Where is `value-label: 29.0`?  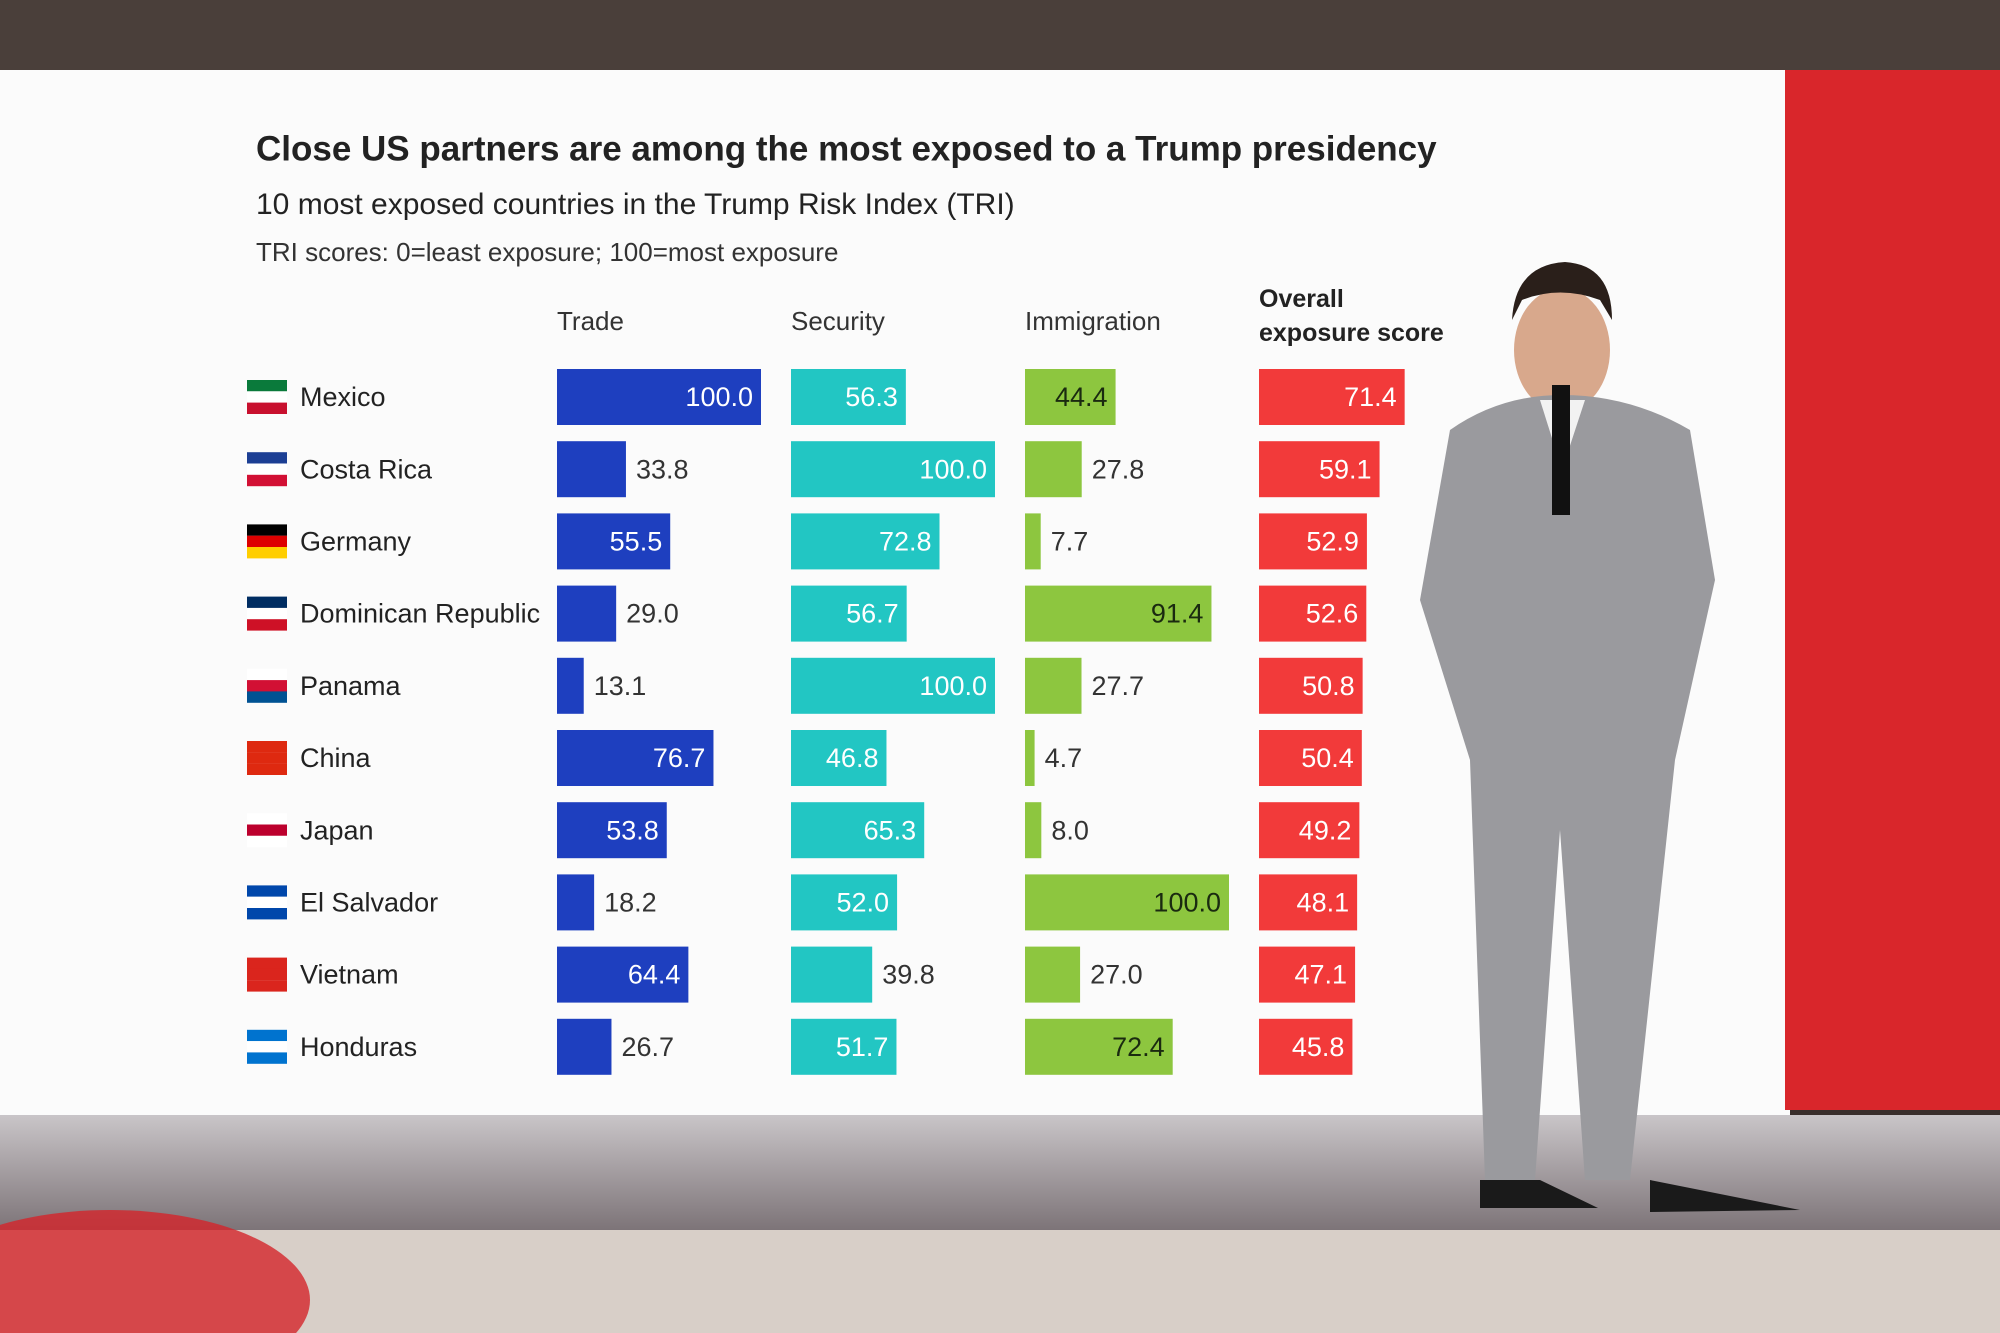
value-label: 29.0 is located at coordinates (652, 614).